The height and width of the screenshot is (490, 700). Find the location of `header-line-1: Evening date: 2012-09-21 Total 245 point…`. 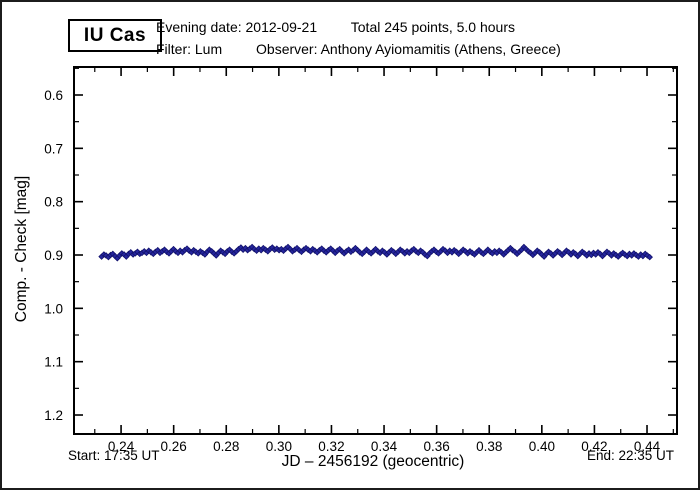

header-line-1: Evening date: 2012-09-21 Total 245 point… is located at coordinates (335, 27).